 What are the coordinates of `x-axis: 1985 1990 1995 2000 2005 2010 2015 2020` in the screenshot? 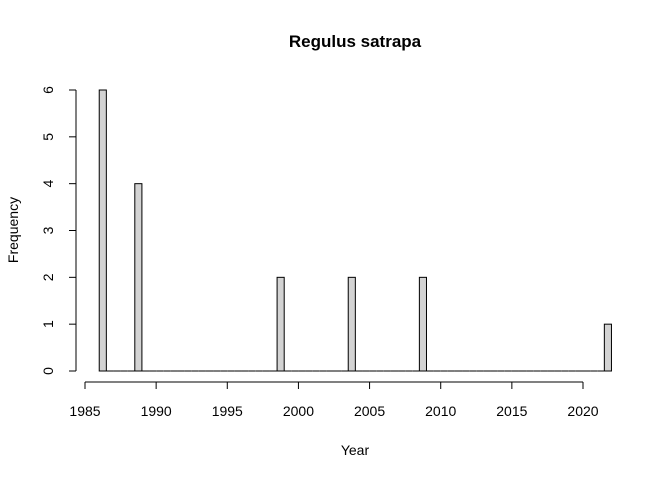 It's located at (334, 400).